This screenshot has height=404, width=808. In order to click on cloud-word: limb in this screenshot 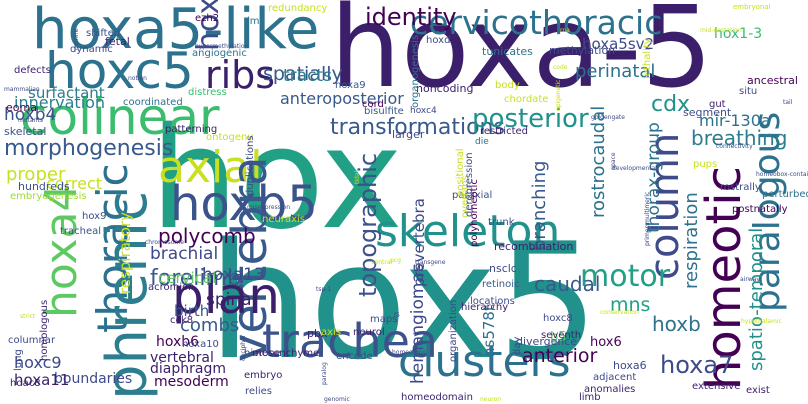, I will do `click(590, 397)`.